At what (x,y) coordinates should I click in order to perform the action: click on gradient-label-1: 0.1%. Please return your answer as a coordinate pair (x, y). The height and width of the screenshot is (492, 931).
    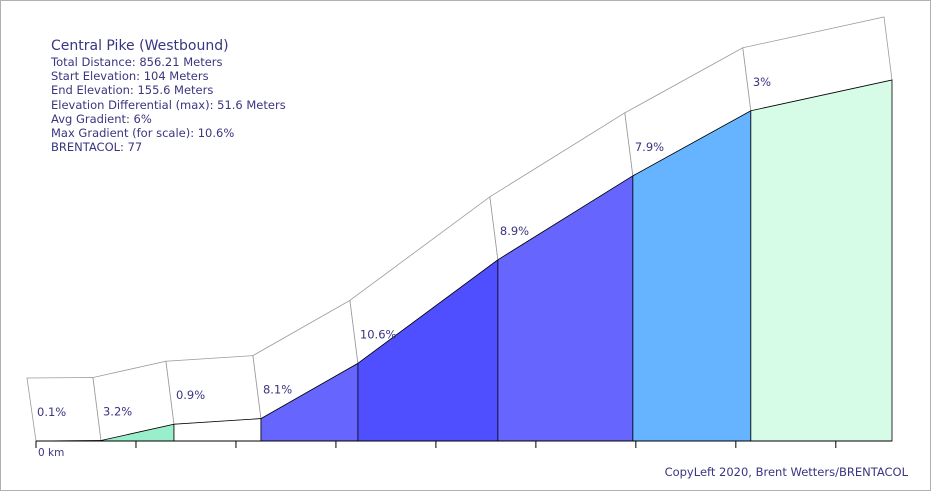
    Looking at the image, I should click on (51, 412).